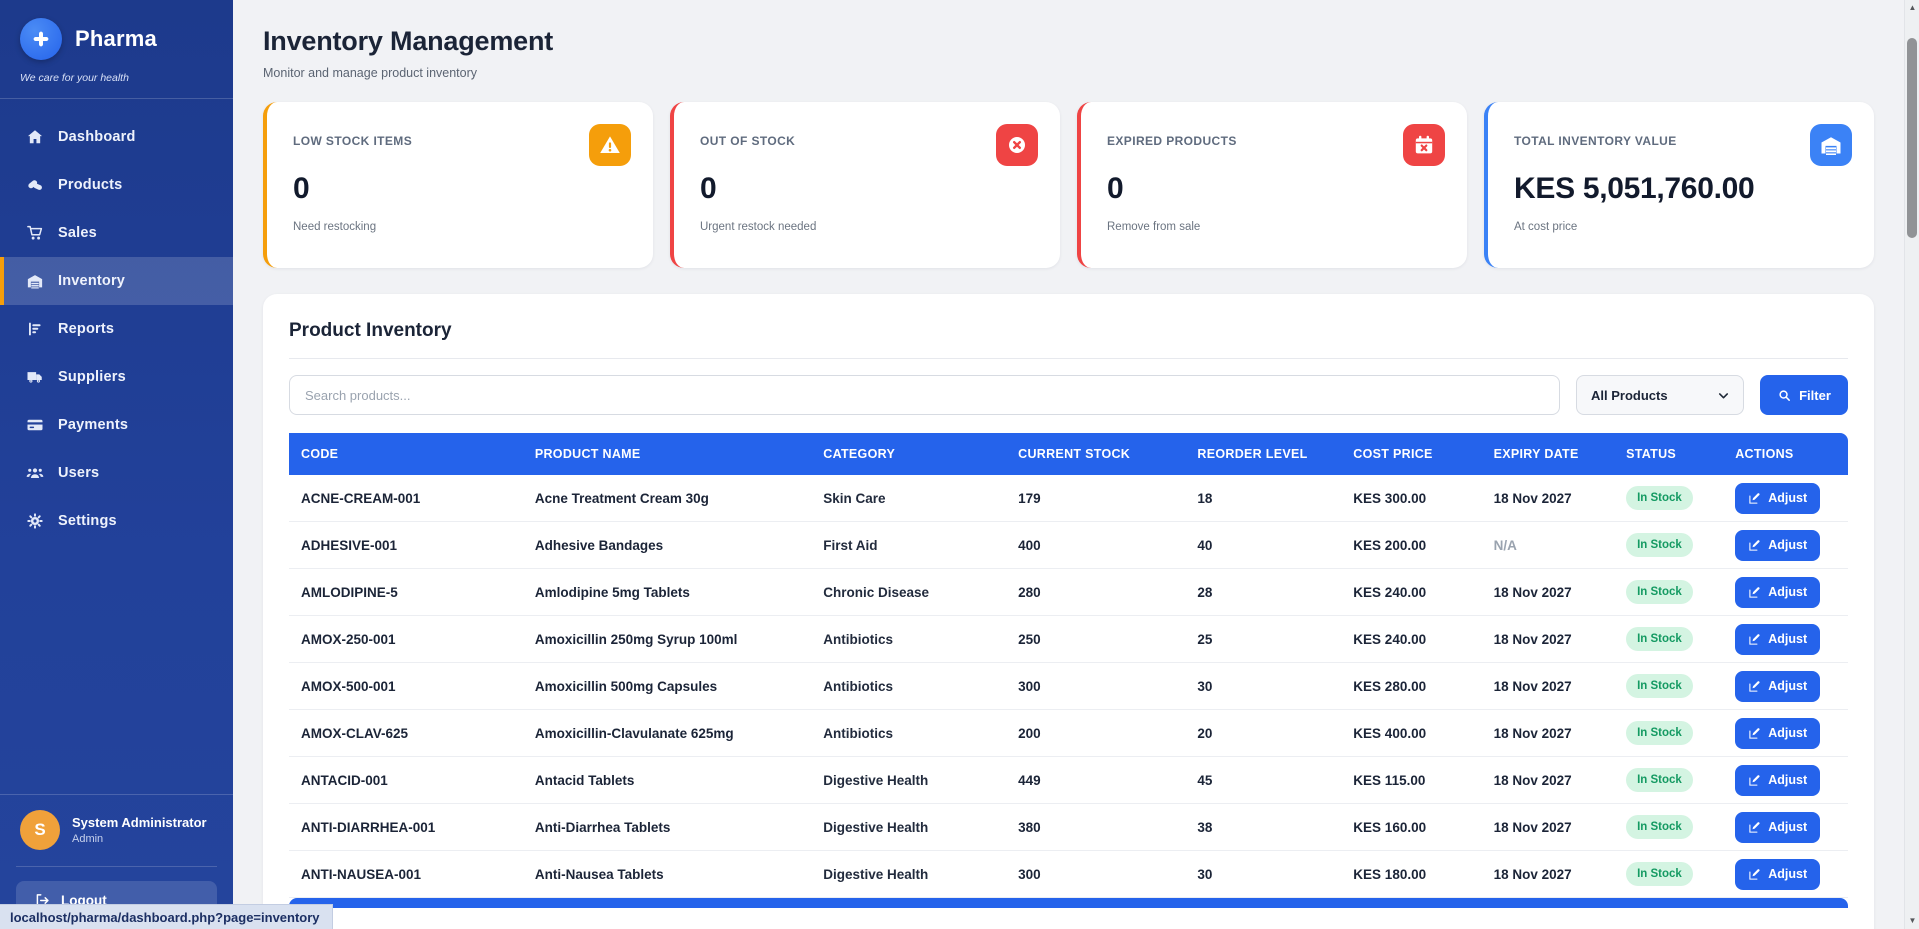  What do you see at coordinates (748, 141) in the screenshot?
I see `stat-label: OUT OF STOCK` at bounding box center [748, 141].